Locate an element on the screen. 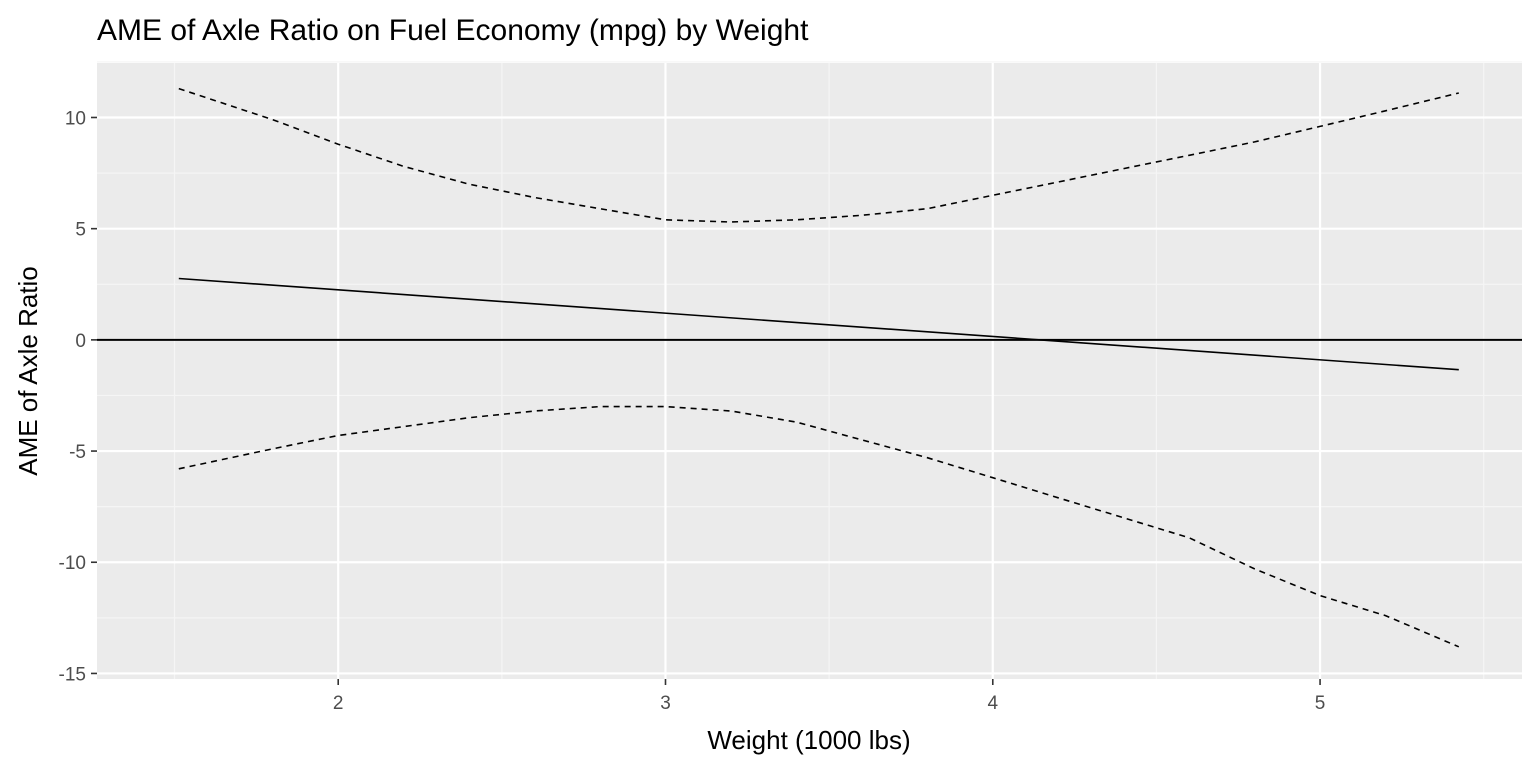  x-tick-label: 4 is located at coordinates (992, 703).